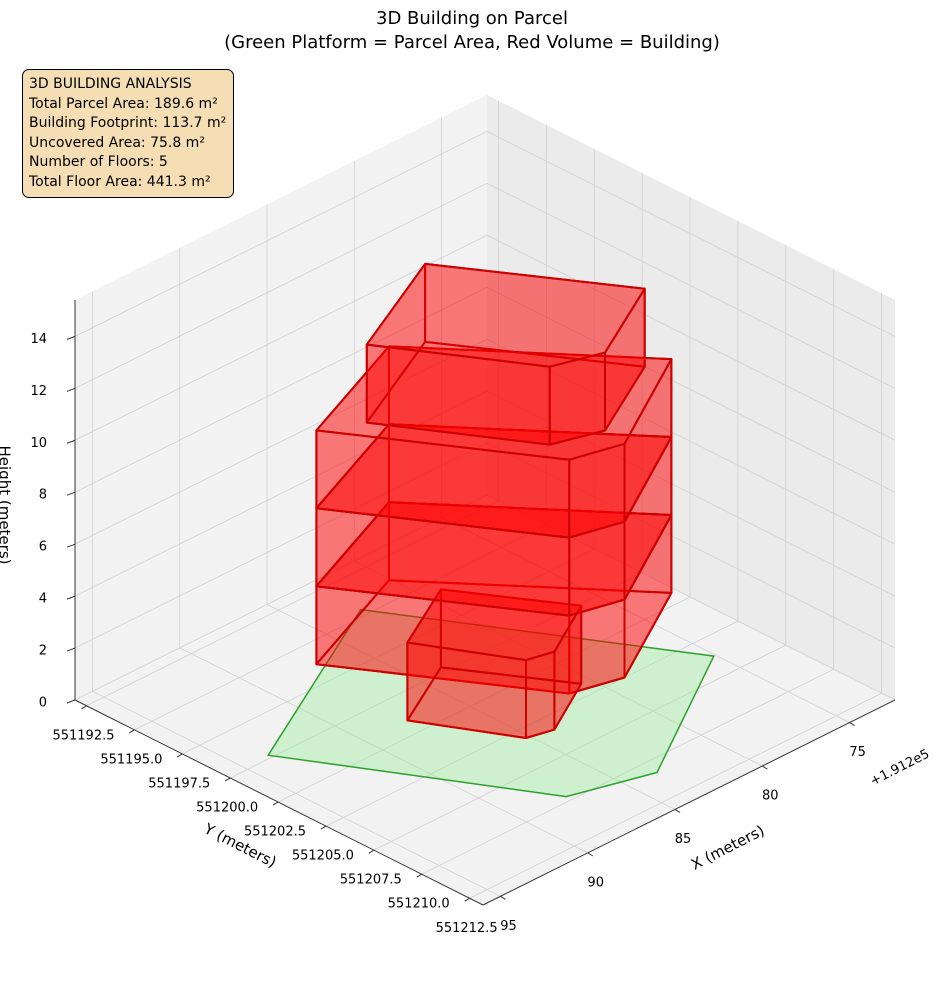 The width and height of the screenshot is (944, 992). Describe the element at coordinates (323, 856) in the screenshot. I see `y-tick-label: 551205.0` at that location.